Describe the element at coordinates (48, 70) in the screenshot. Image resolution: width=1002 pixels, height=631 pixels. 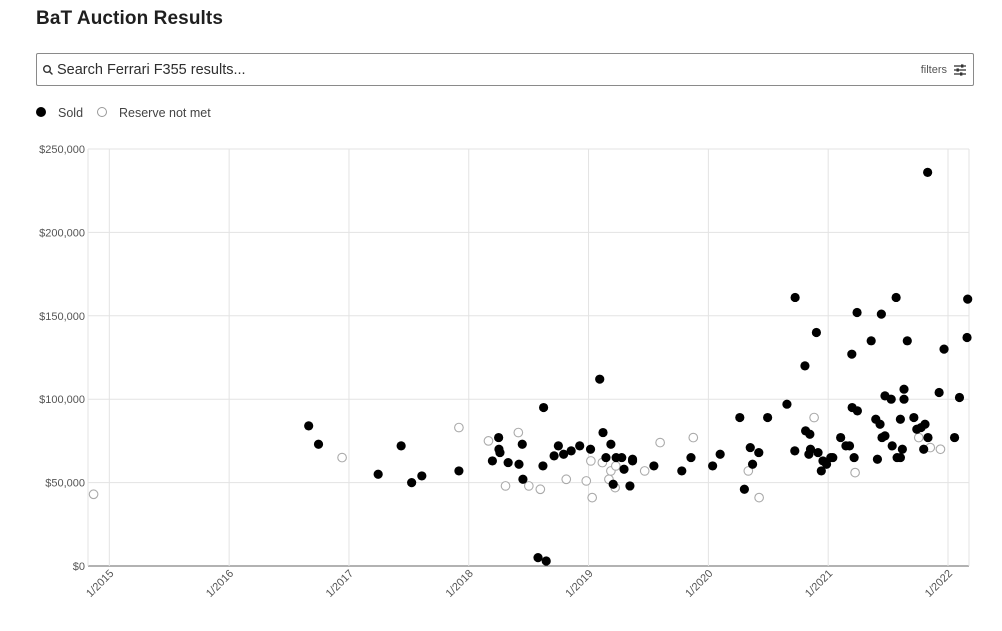
I see `search-icon` at that location.